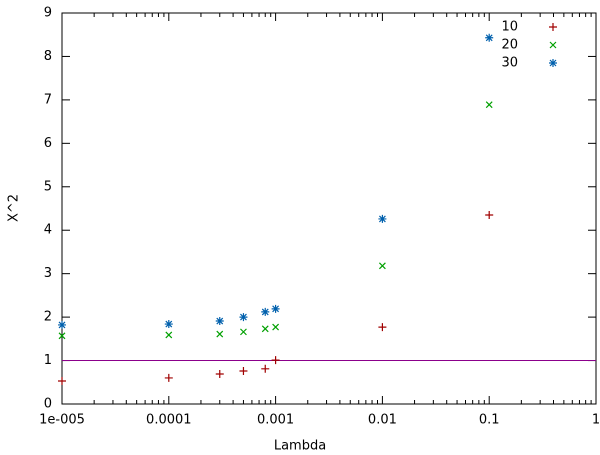 The height and width of the screenshot is (455, 600). Describe the element at coordinates (62, 420) in the screenshot. I see `x-tick-label: 1e-005` at that location.